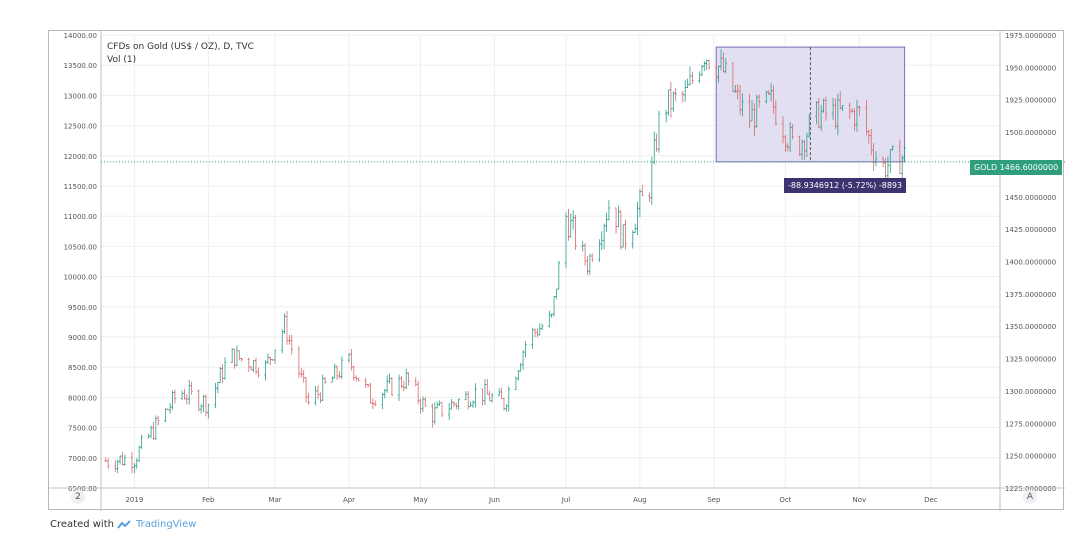  I want to click on right-tick-label: 1350.0000000, so click(1030, 327).